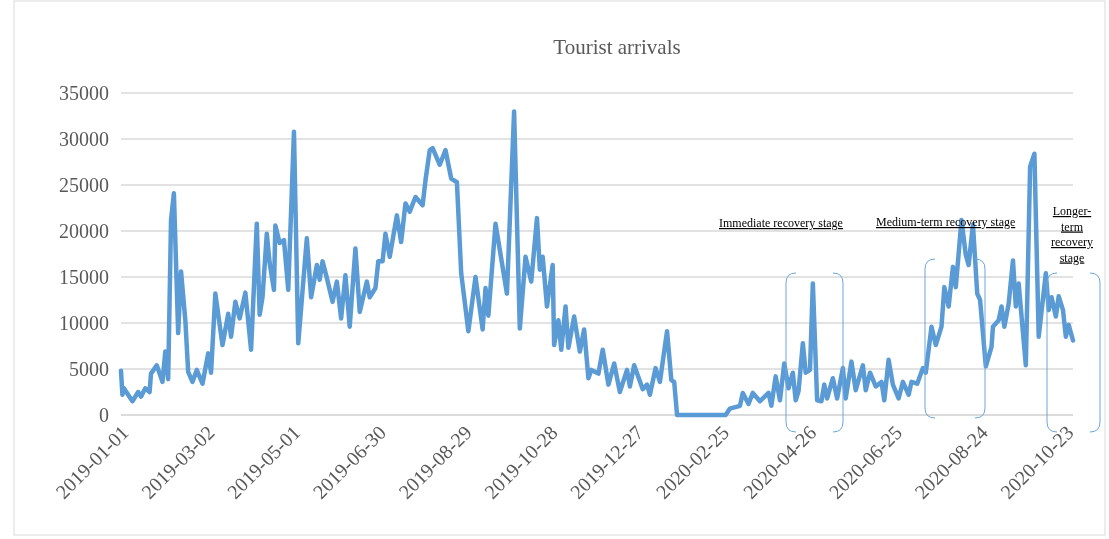  I want to click on y-tick-label: 20000, so click(84, 231).